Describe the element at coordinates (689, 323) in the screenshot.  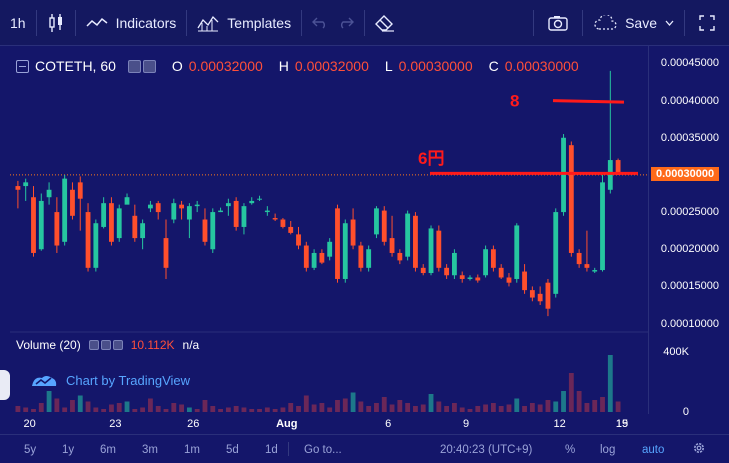
I see `price-tick: 0.00010000` at that location.